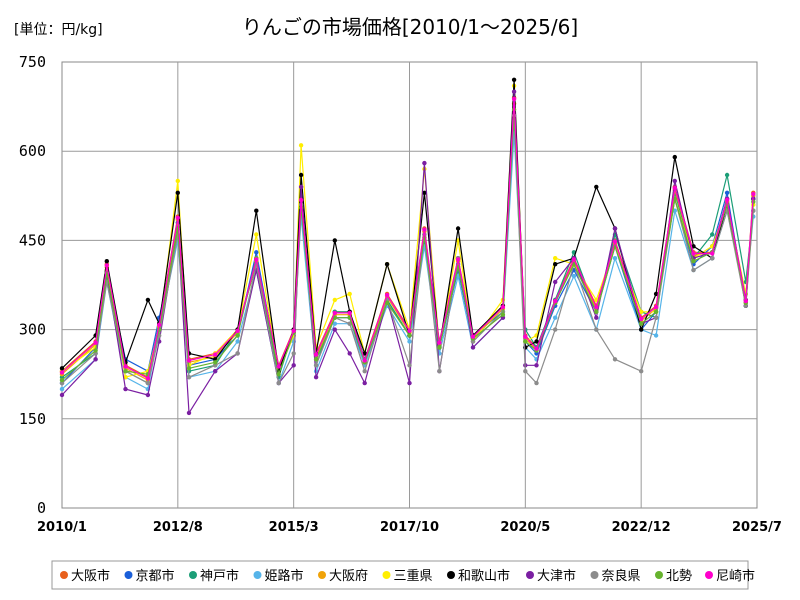  I want to click on legend-items: 大阪市 京都市 神戸市 姫路市 大阪府 三重県 和歌山市 大津市 奈良県 北勢 尼崎市, so click(407, 576).